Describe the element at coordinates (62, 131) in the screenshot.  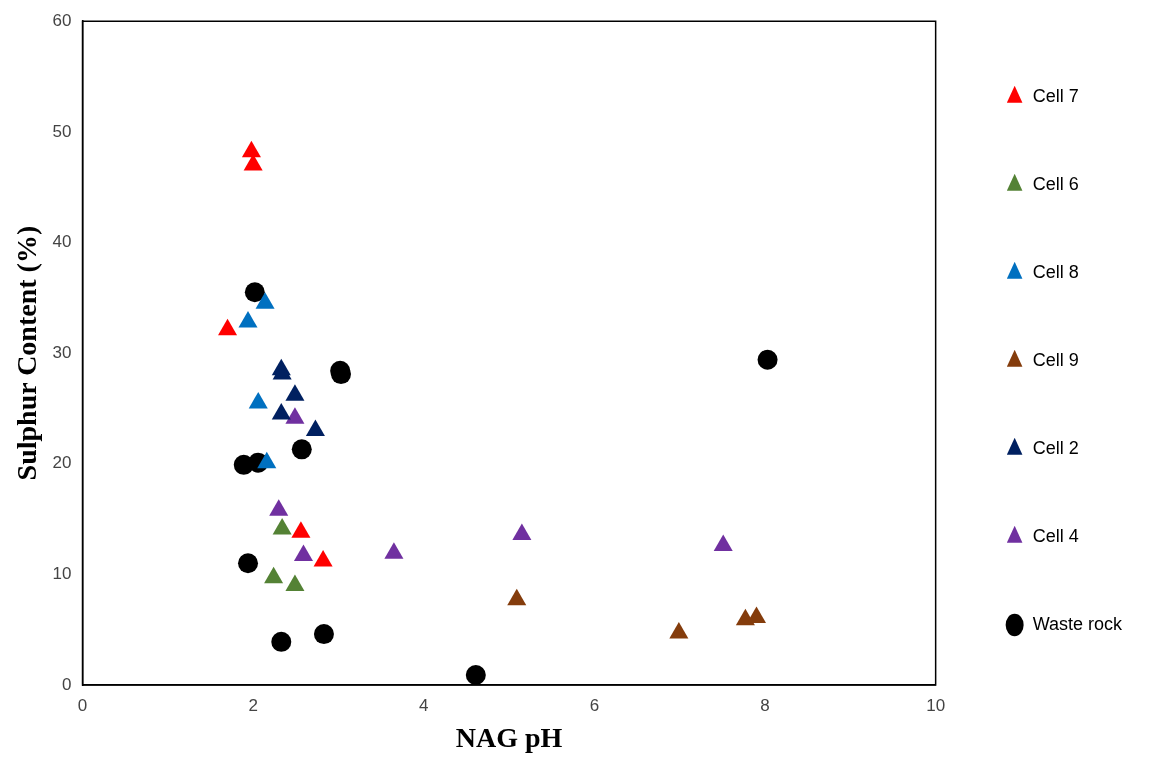
I see `y-tick-label: 50` at that location.